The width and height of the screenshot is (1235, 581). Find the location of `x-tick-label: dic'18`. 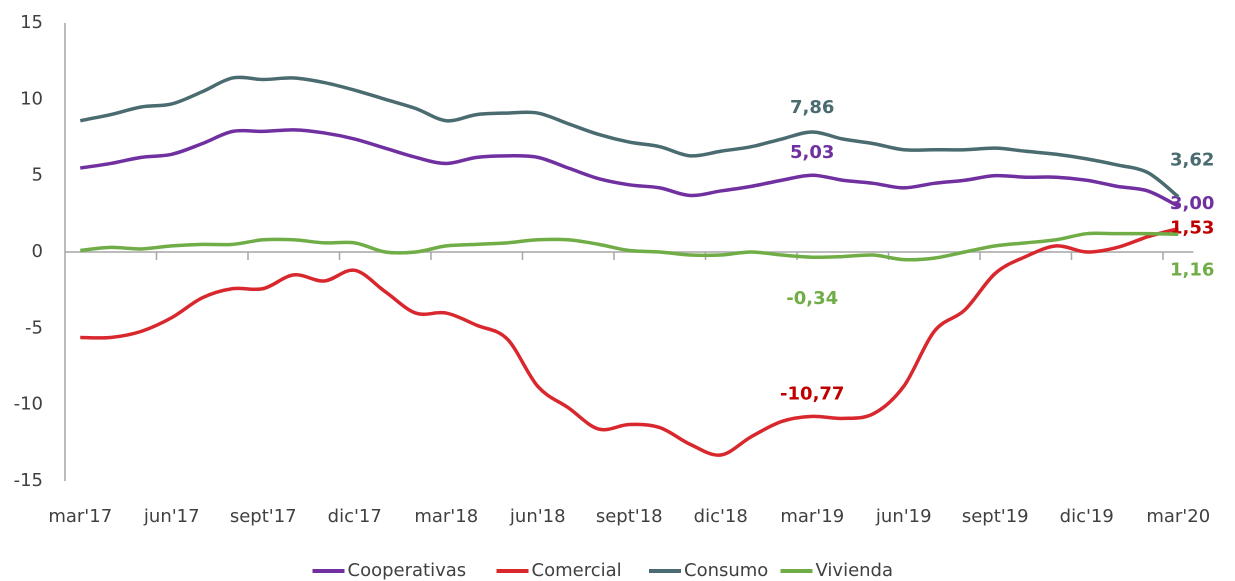

x-tick-label: dic'18 is located at coordinates (721, 516).